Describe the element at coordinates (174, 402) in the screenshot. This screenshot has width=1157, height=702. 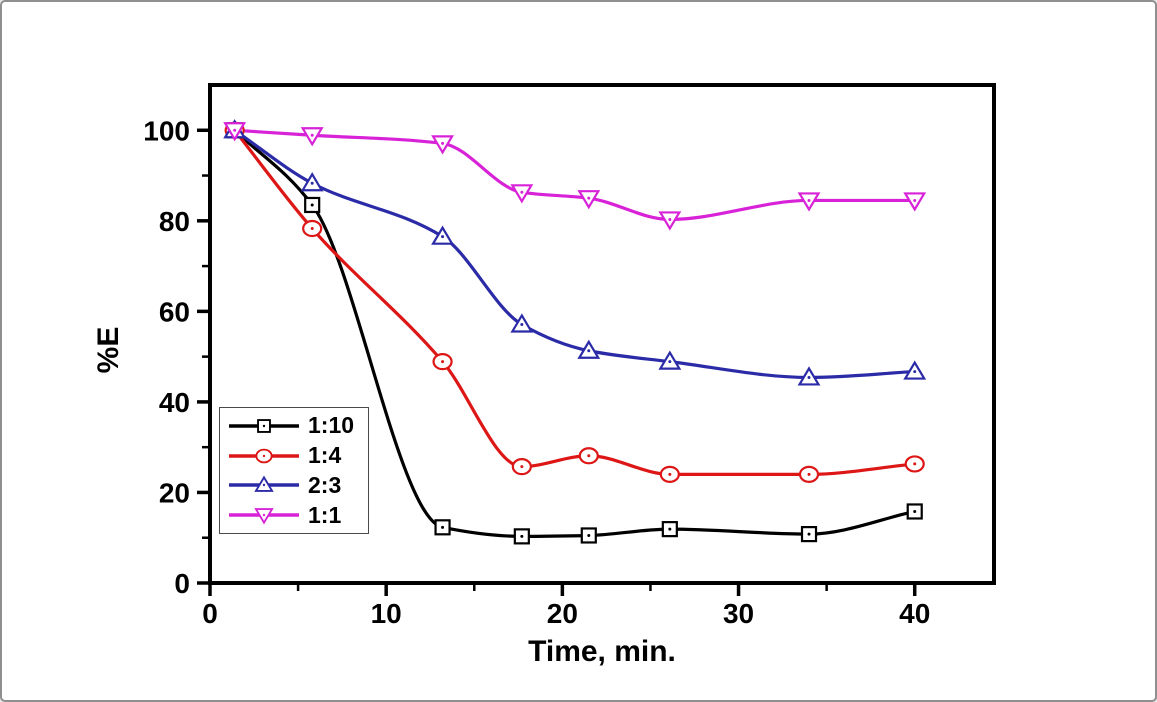
I see `y-tick-label: 40` at that location.